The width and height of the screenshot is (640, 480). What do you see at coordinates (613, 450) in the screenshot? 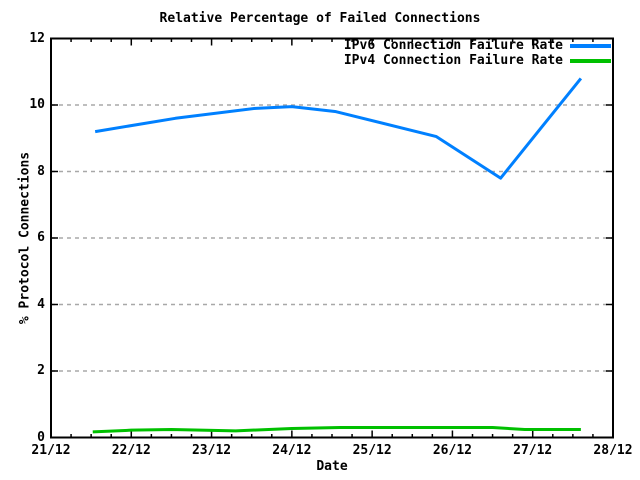
I see `x-tick-label: 28/12` at bounding box center [613, 450].